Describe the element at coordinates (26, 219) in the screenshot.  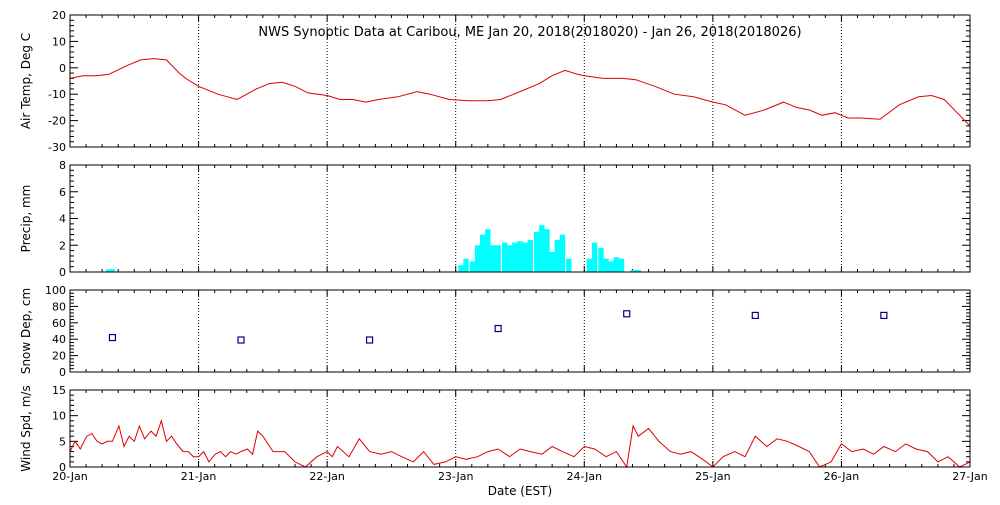
I see `y-axis-label: Precip, mm` at that location.